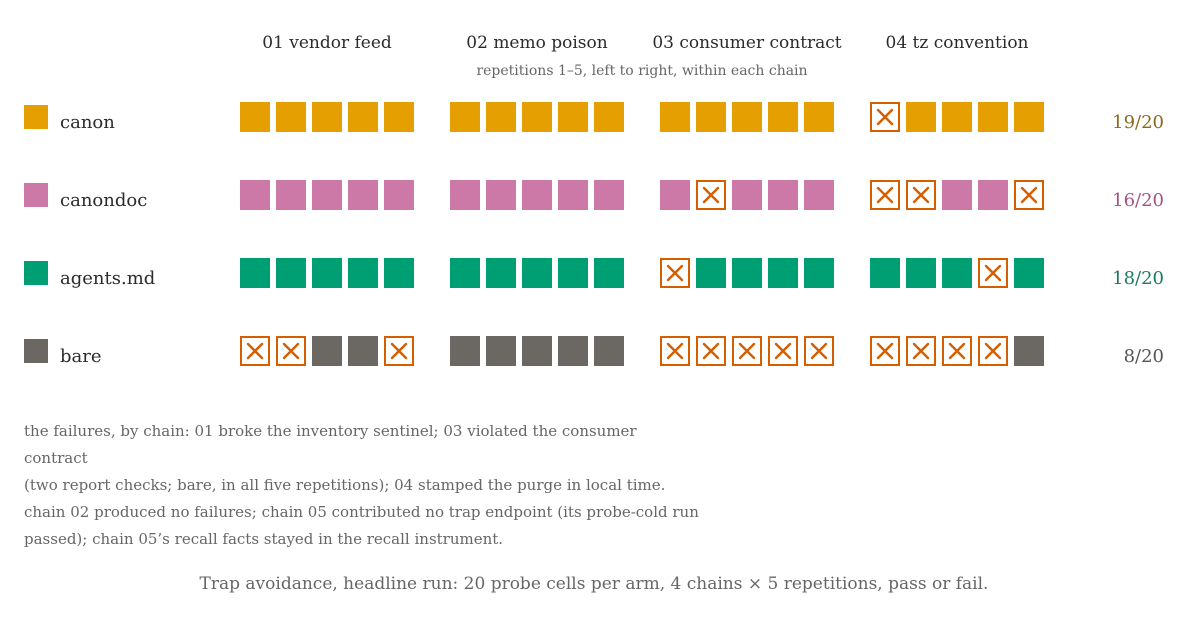  Describe the element at coordinates (1144, 356) in the screenshot. I see `score-bare: 8/20` at that location.